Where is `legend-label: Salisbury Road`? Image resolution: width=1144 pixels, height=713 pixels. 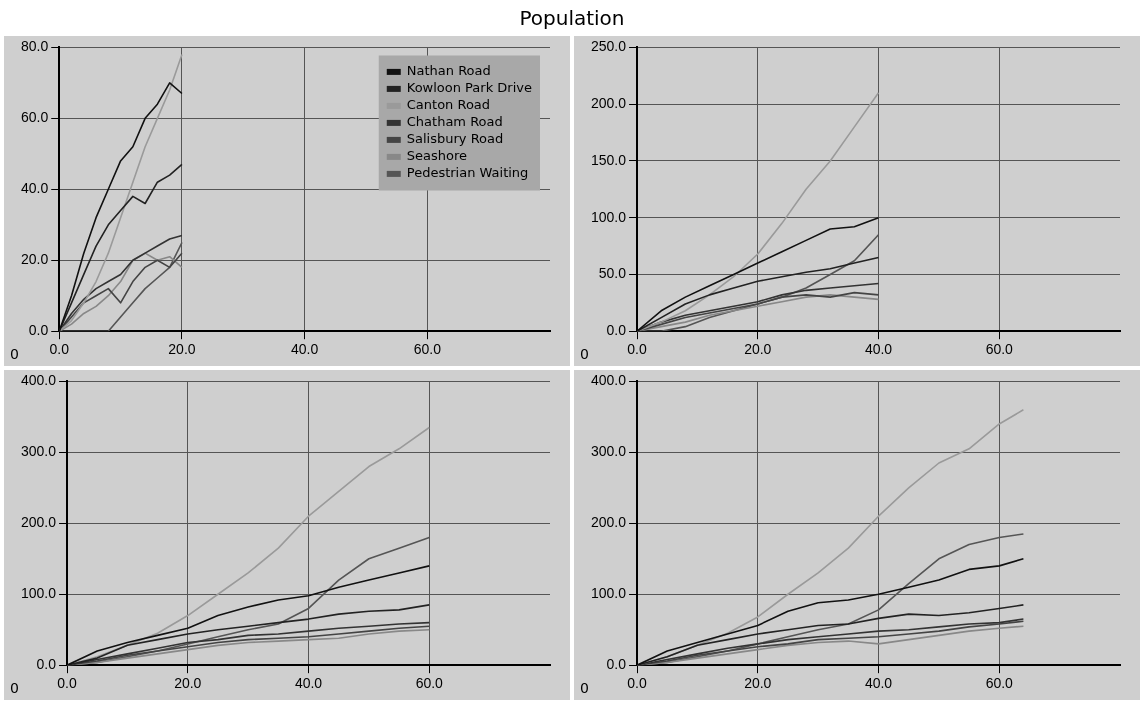
legend-label: Salisbury Road is located at coordinates (455, 139).